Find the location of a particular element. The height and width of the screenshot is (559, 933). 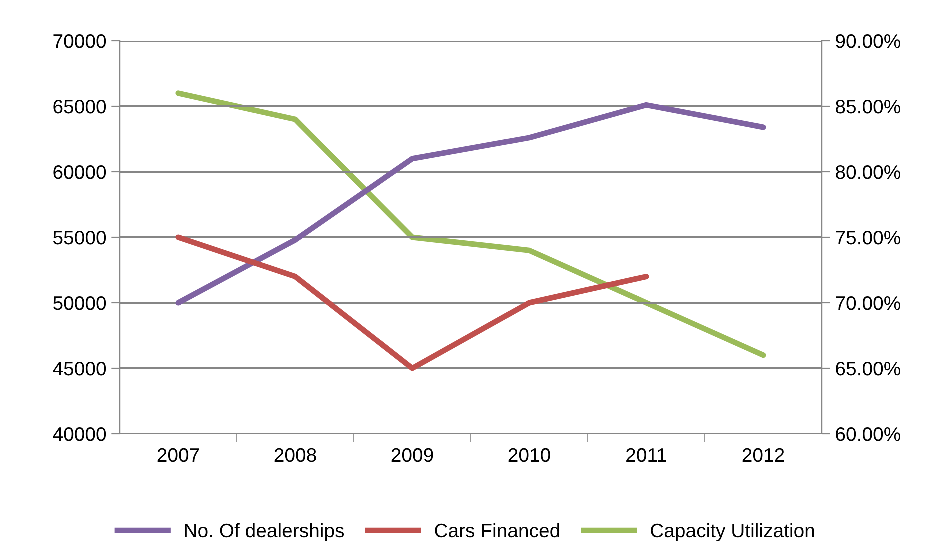

y2-tick-label: 75.00% is located at coordinates (868, 237).